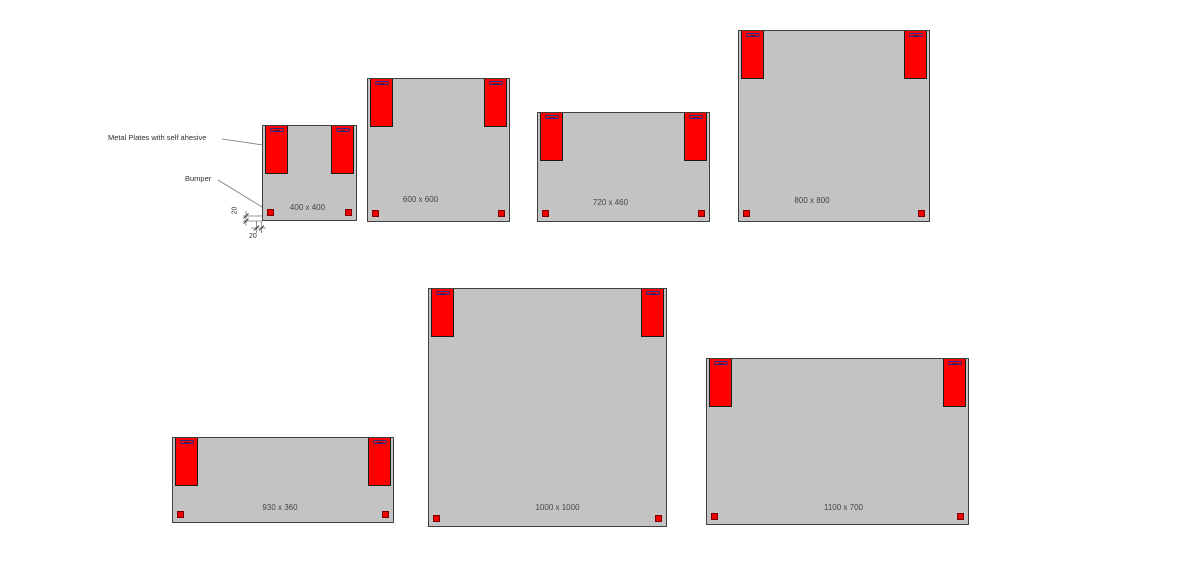 The image size is (1200, 579). What do you see at coordinates (283, 480) in the screenshot?
I see `panel-930x360: 930 x 360` at bounding box center [283, 480].